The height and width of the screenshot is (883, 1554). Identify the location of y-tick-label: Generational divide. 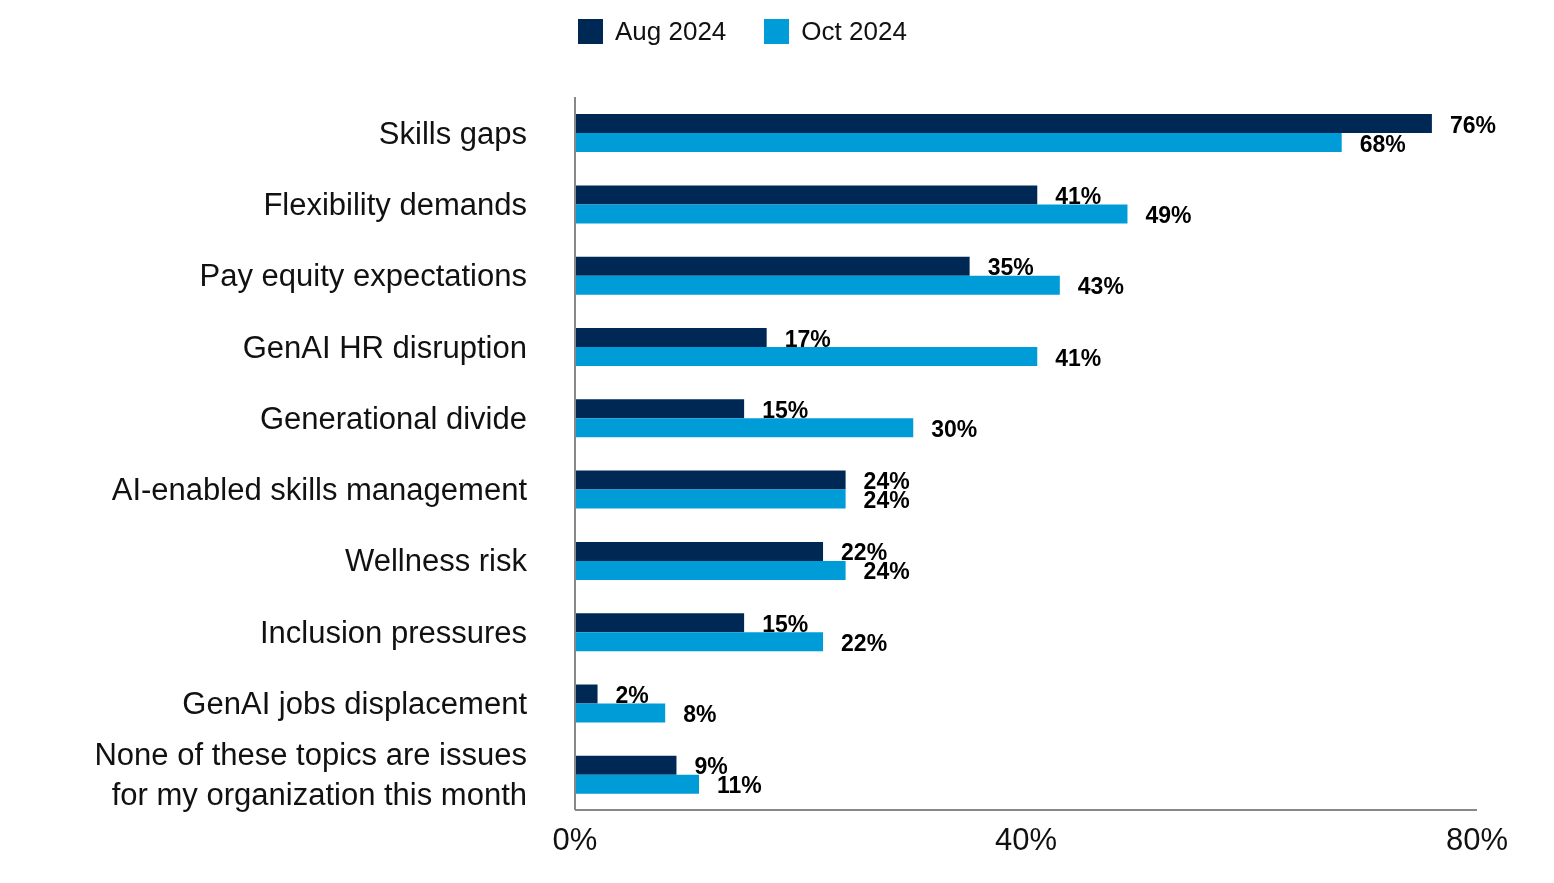
(393, 418).